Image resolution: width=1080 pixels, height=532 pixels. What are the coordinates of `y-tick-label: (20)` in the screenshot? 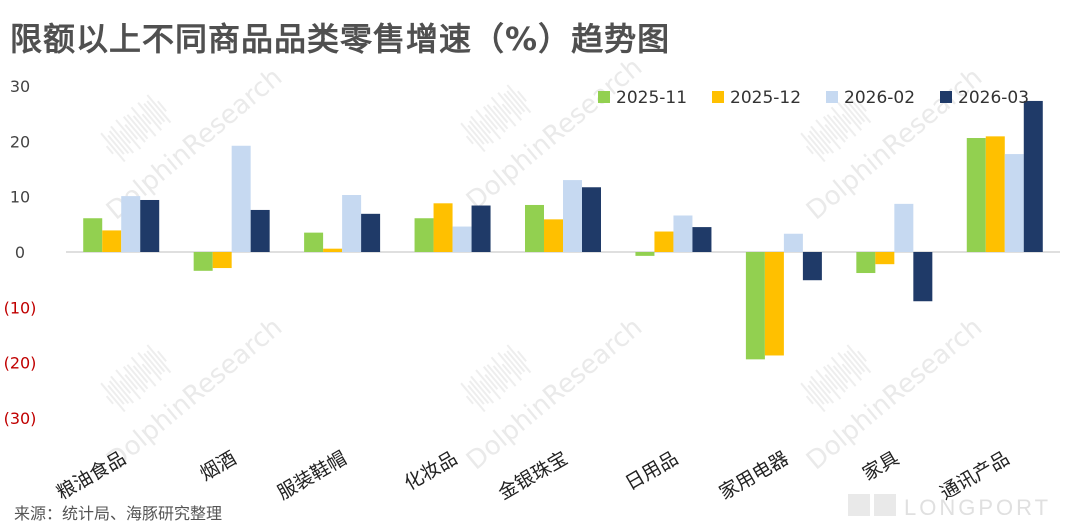 It's located at (20, 363).